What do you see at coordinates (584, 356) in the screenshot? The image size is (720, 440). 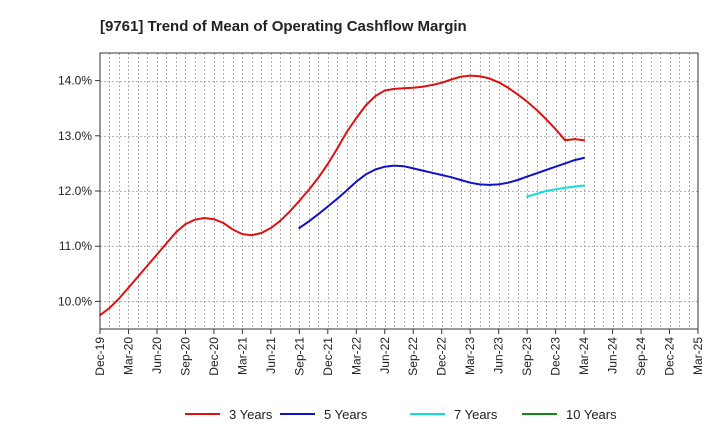 I see `x-tick-label: Mar-24` at bounding box center [584, 356].